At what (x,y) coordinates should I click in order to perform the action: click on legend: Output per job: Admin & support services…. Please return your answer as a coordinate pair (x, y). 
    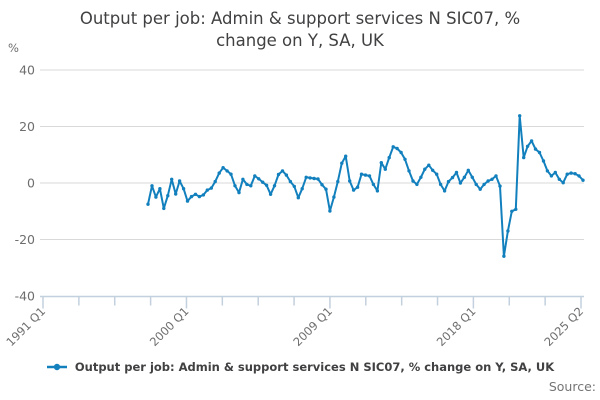
    Looking at the image, I should click on (300, 367).